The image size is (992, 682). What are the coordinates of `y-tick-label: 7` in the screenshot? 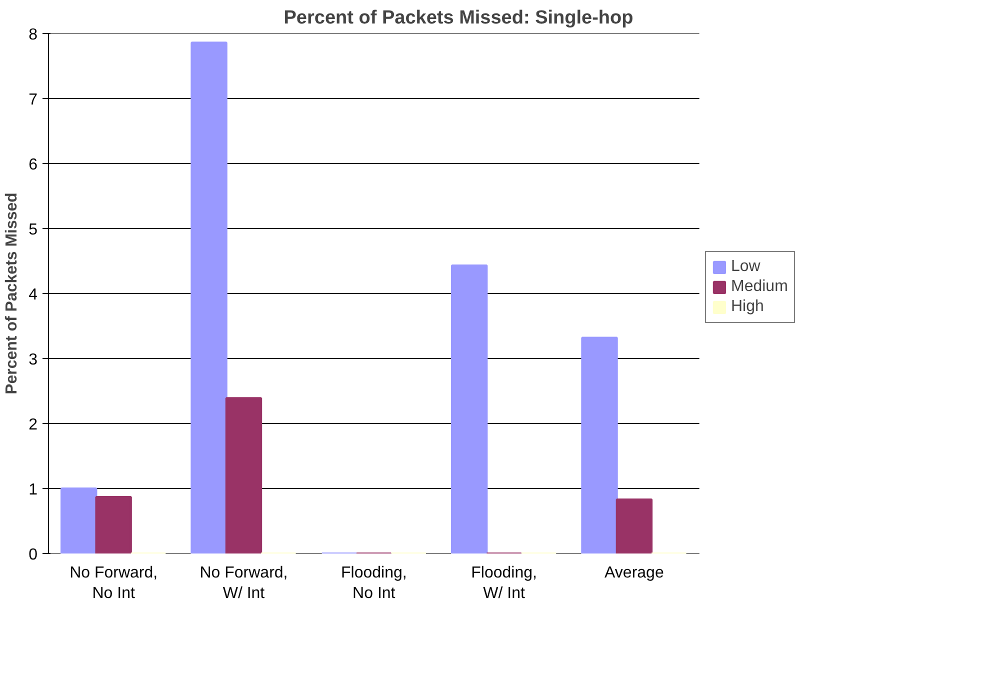 It's located at (33, 100).